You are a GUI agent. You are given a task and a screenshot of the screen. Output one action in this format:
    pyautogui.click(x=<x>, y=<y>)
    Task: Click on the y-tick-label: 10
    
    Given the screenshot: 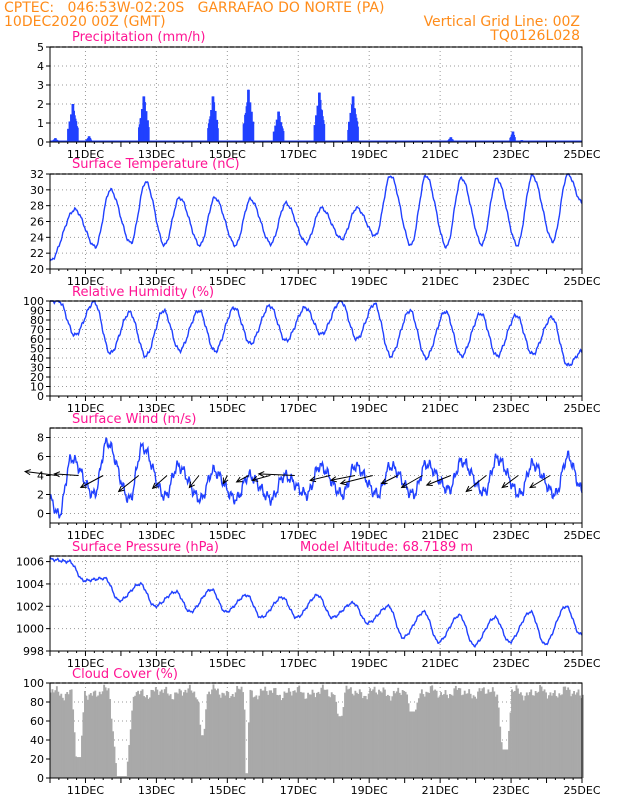 What is the action you would take?
    pyautogui.click(x=37, y=387)
    